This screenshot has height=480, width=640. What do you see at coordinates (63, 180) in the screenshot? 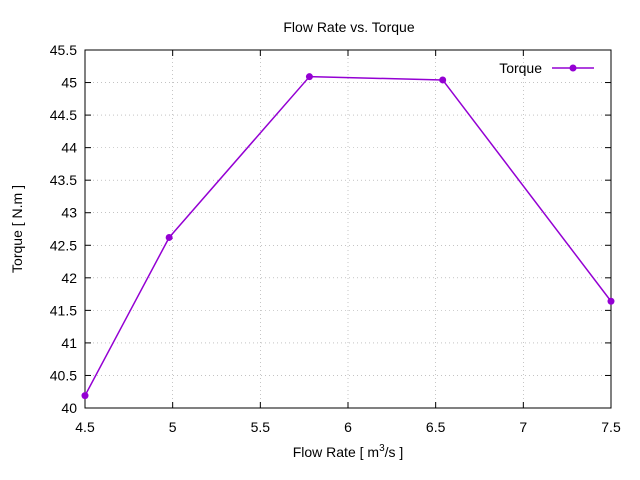
I see `y-tick-label: 43.5` at bounding box center [63, 180].